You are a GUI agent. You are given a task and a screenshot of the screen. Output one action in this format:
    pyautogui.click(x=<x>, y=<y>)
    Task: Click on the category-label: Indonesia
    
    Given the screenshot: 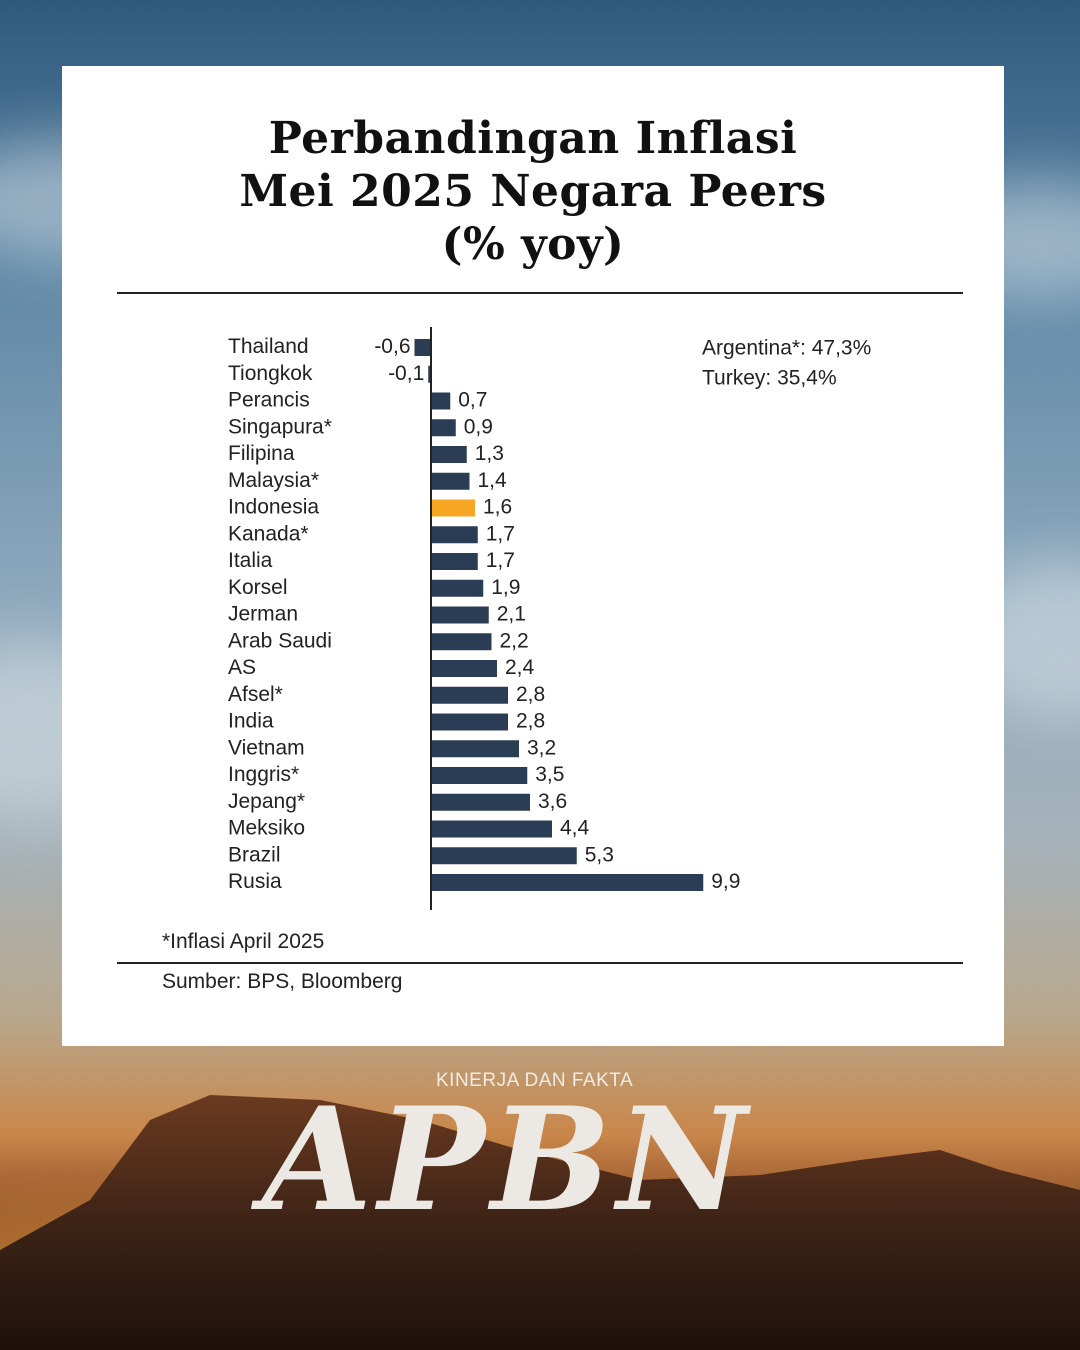 What is the action you would take?
    pyautogui.click(x=273, y=507)
    